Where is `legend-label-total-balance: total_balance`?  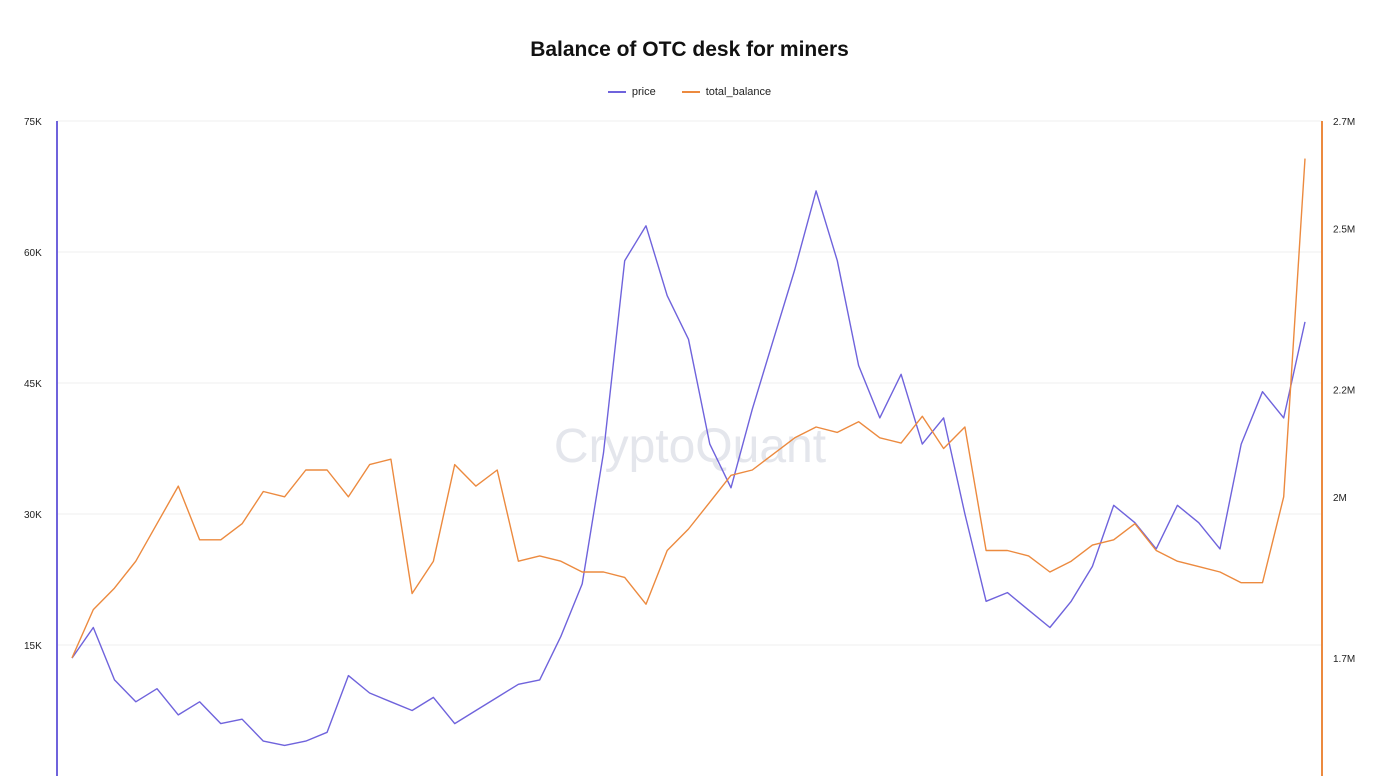 legend-label-total-balance: total_balance is located at coordinates (738, 92).